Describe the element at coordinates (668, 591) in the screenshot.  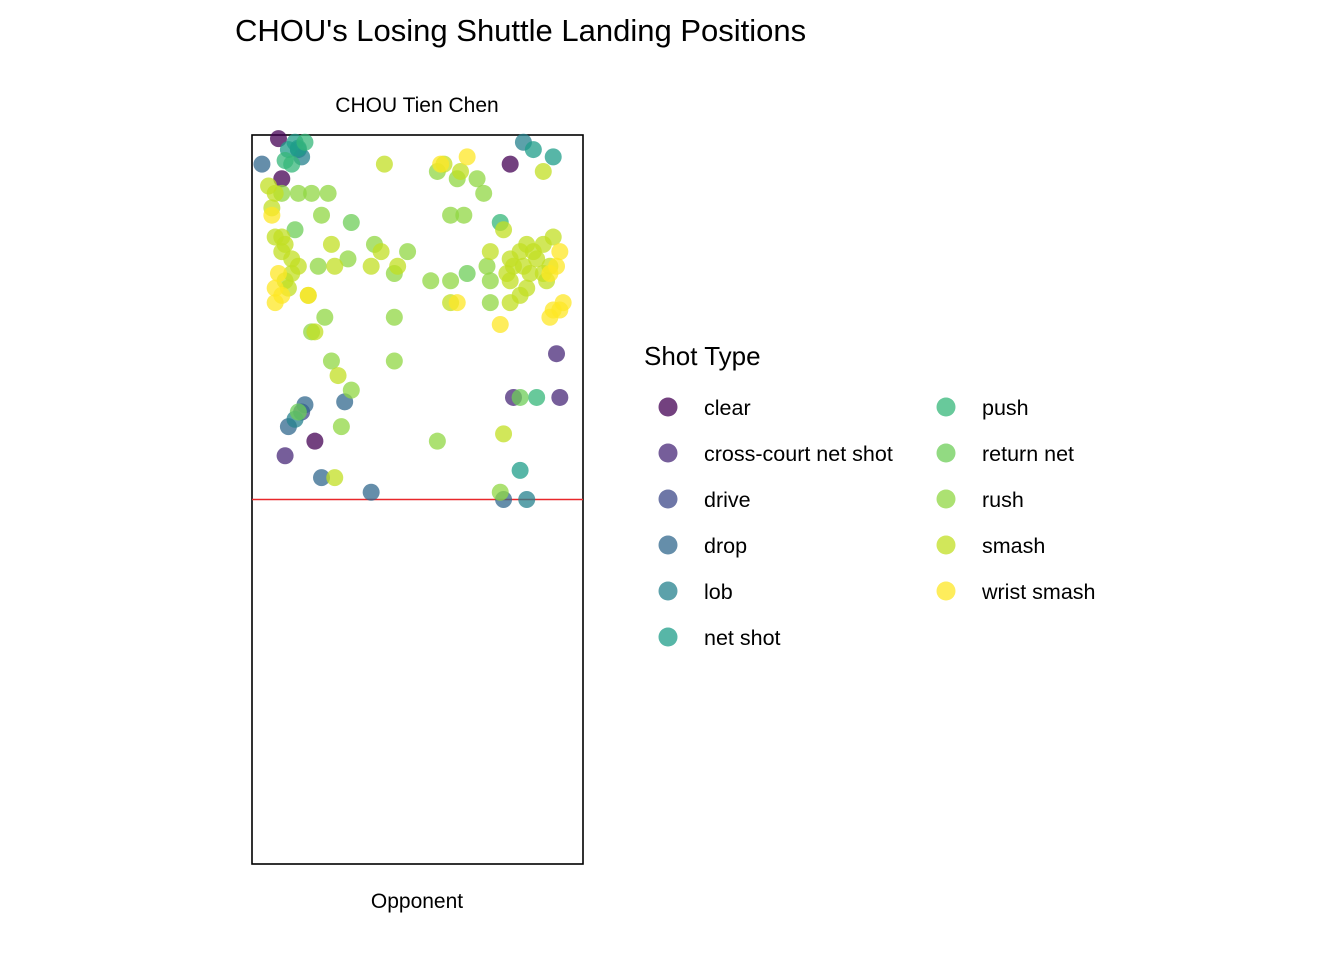
I see `legend-key-lob` at that location.